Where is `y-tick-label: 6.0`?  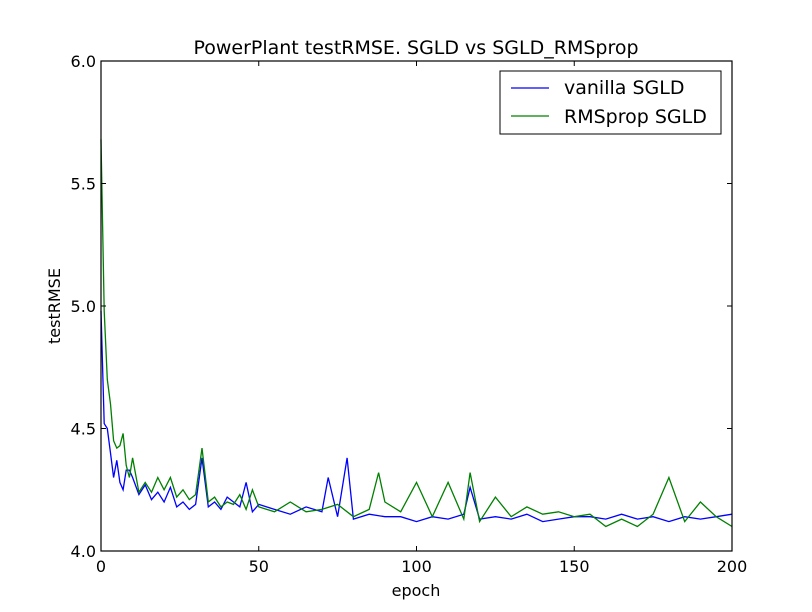 y-tick-label: 6.0 is located at coordinates (83, 61).